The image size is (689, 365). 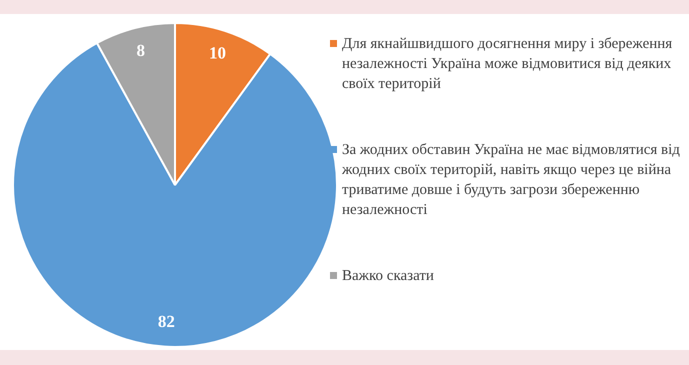 I want to click on legend-label: Важко сказати, so click(x=388, y=276).